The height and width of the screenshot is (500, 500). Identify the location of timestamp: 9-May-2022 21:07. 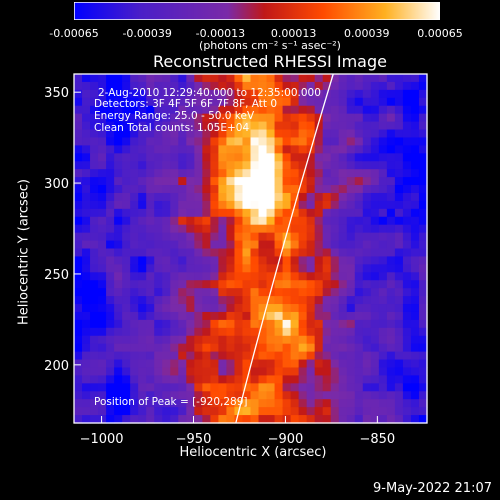
(432, 488).